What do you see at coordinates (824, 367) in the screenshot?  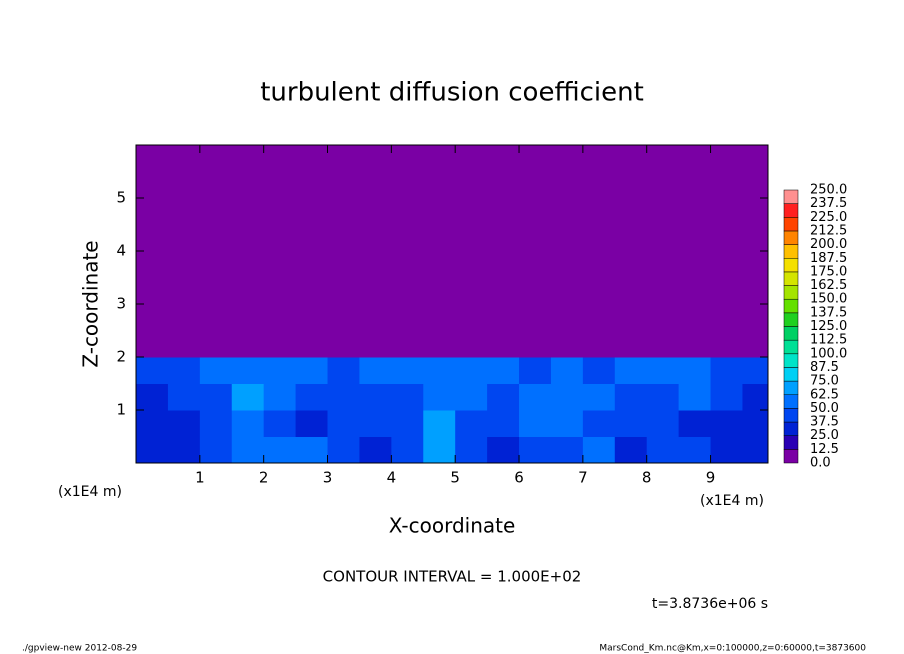 I see `colorbar-label: 87.5` at bounding box center [824, 367].